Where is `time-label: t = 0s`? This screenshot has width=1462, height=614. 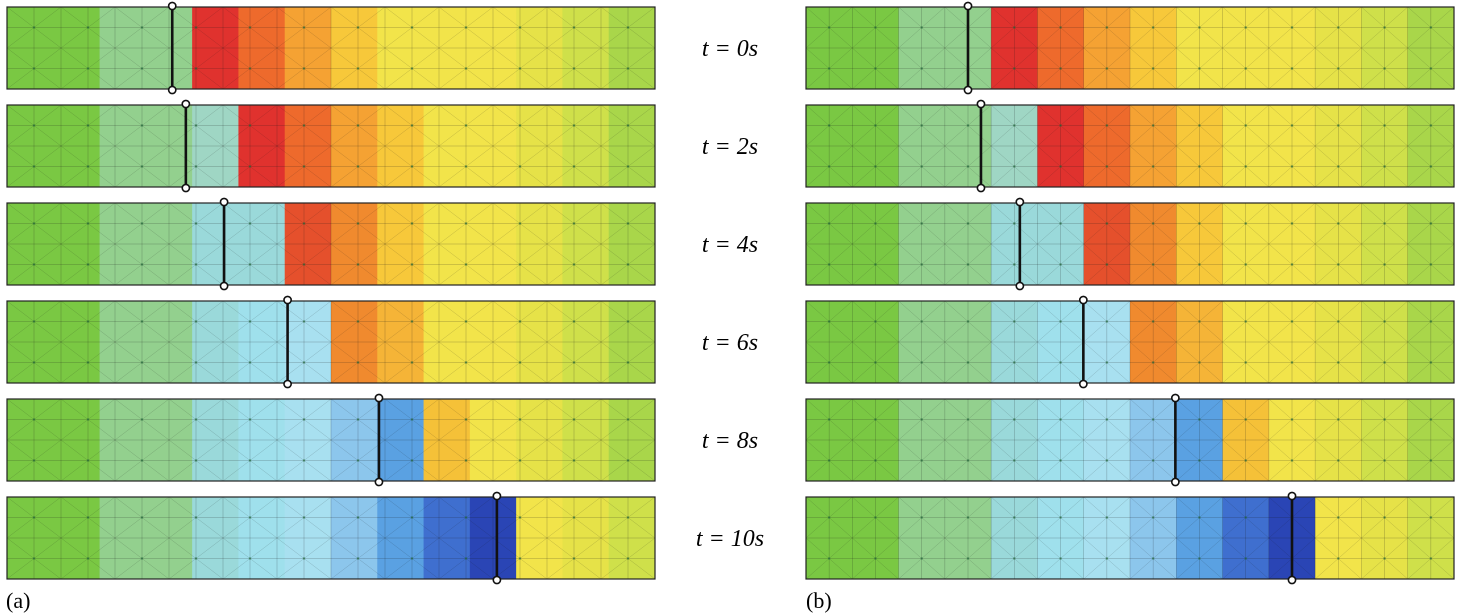 time-label: t = 0s is located at coordinates (730, 49).